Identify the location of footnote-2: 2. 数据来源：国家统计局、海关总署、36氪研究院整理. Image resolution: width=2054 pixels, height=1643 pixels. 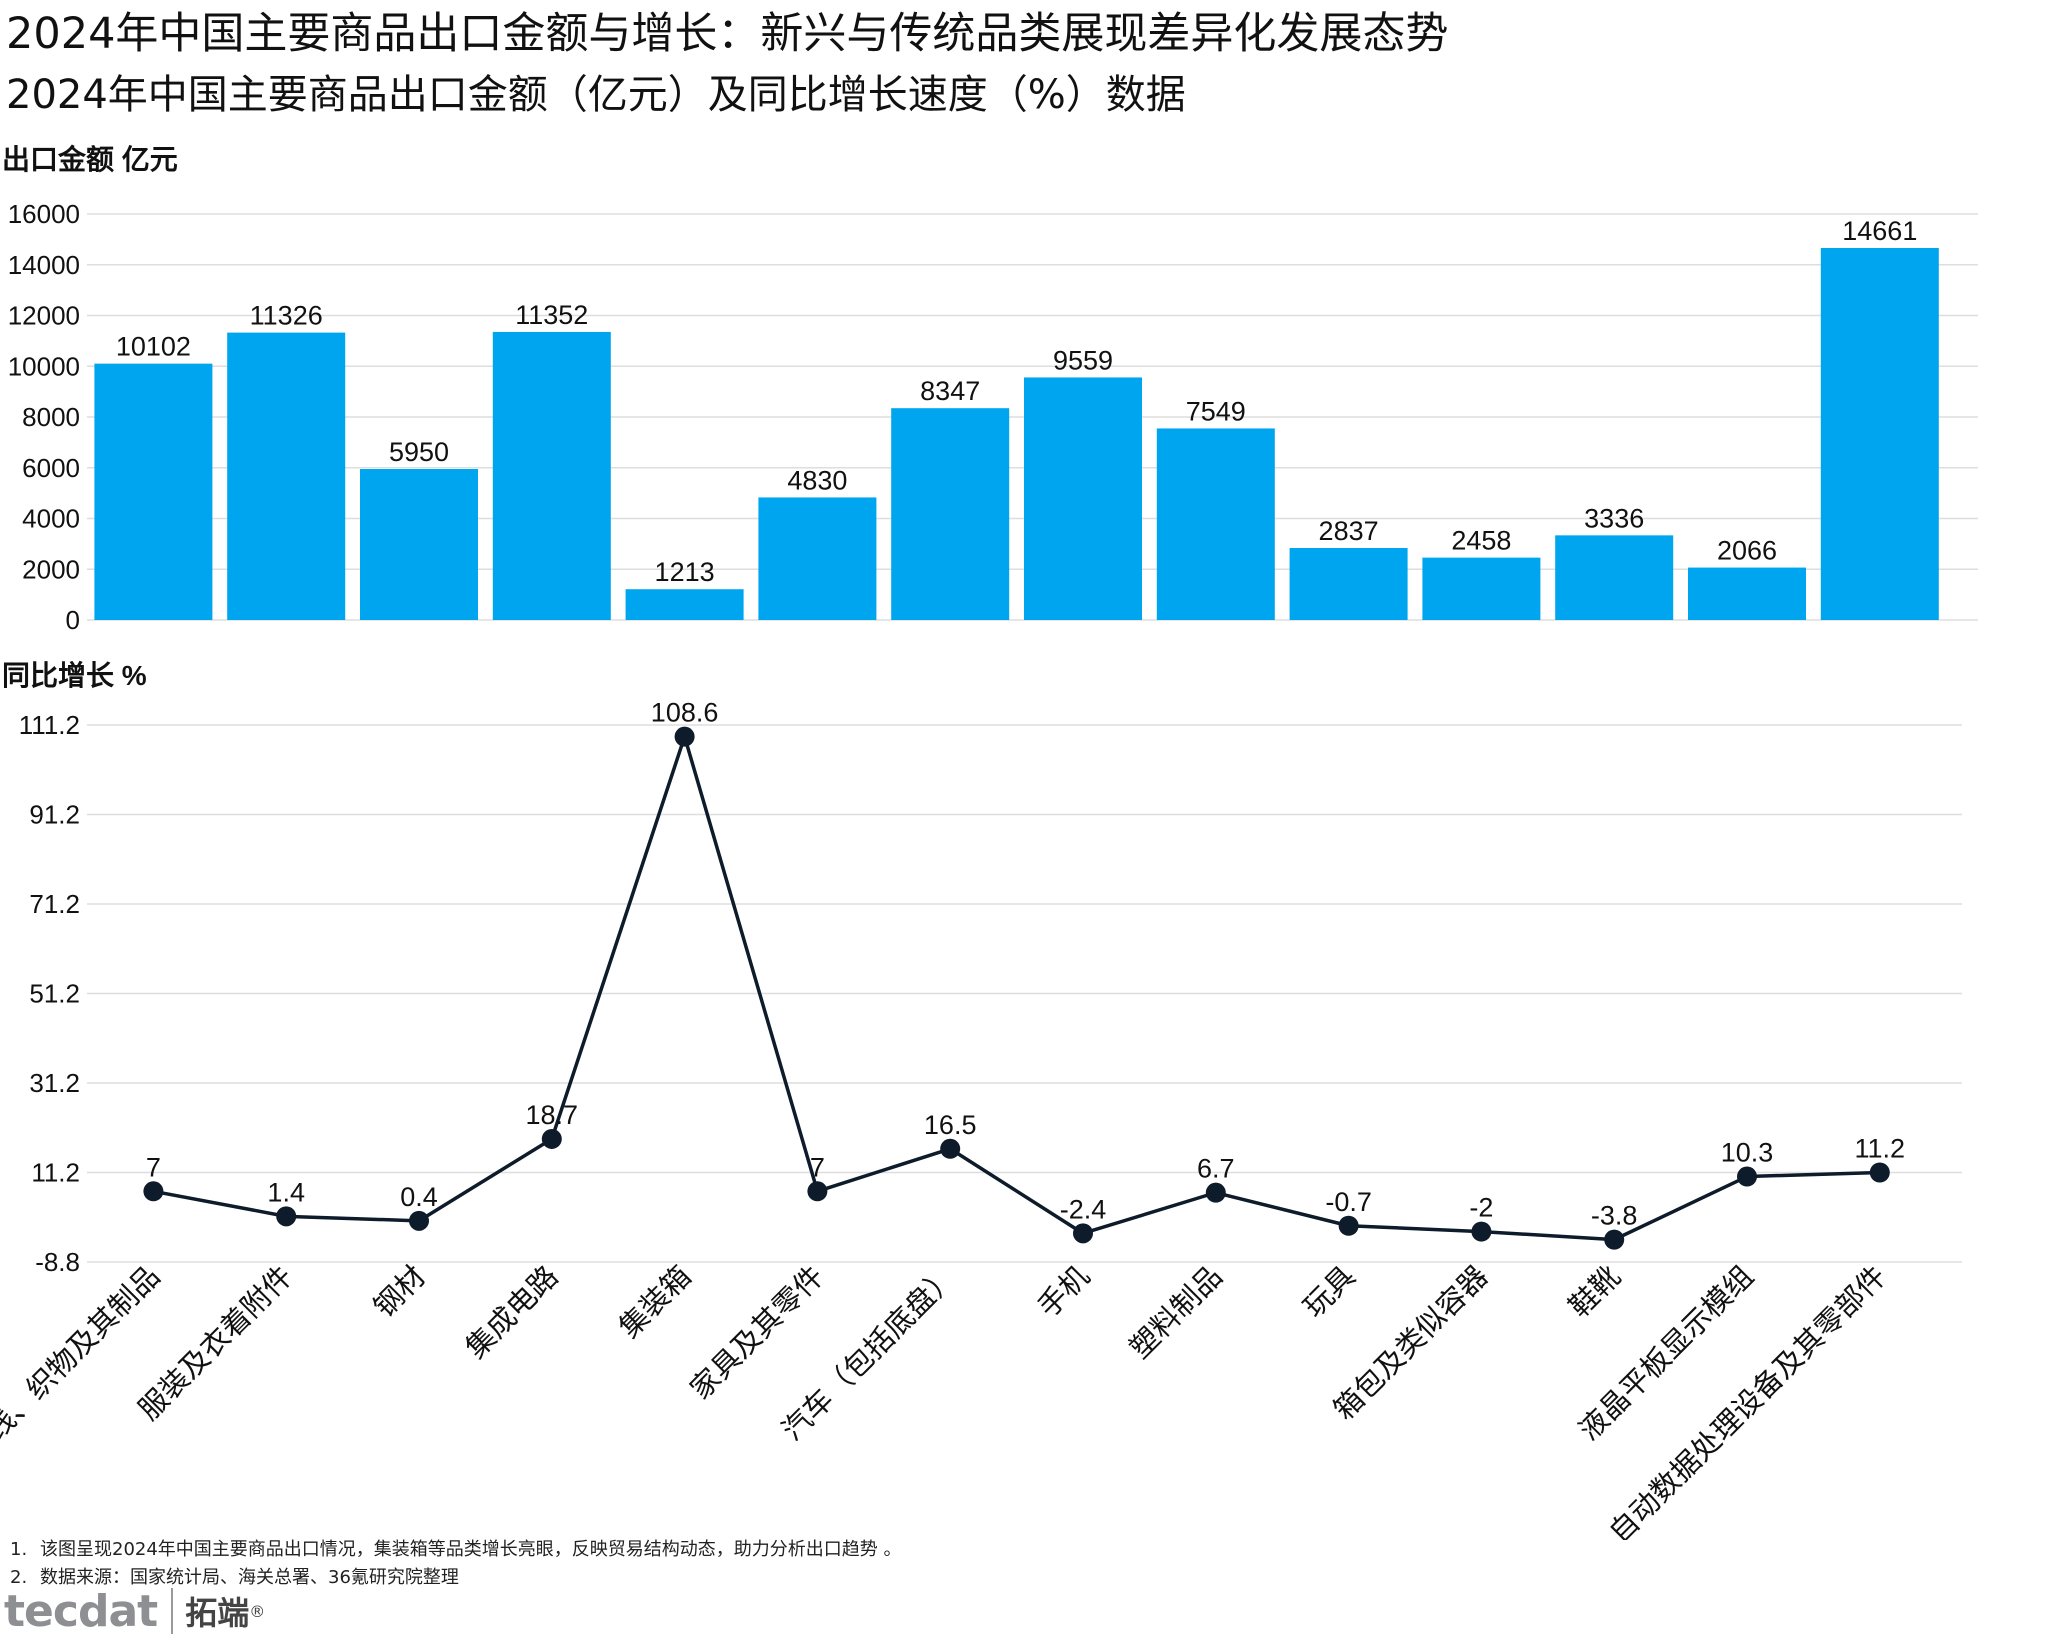
(234, 1576).